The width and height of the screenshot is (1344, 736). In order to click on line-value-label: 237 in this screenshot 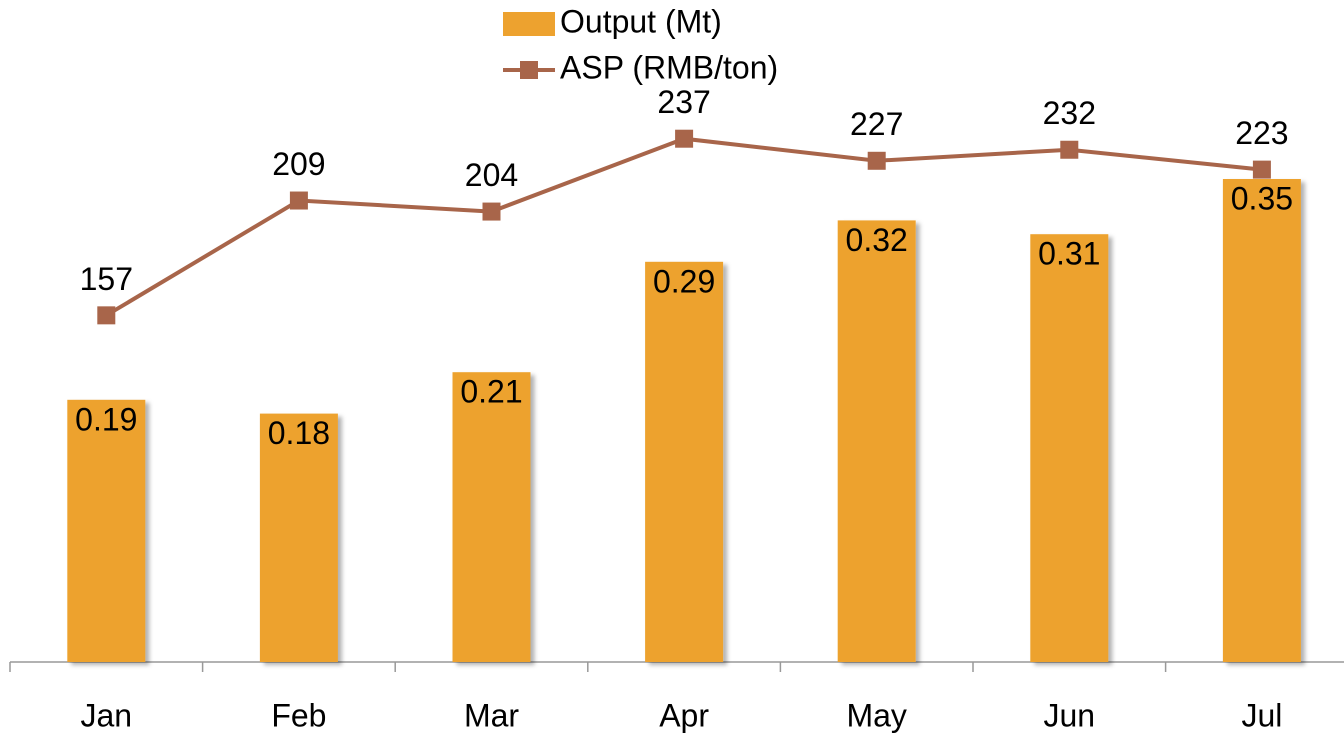, I will do `click(683, 102)`.